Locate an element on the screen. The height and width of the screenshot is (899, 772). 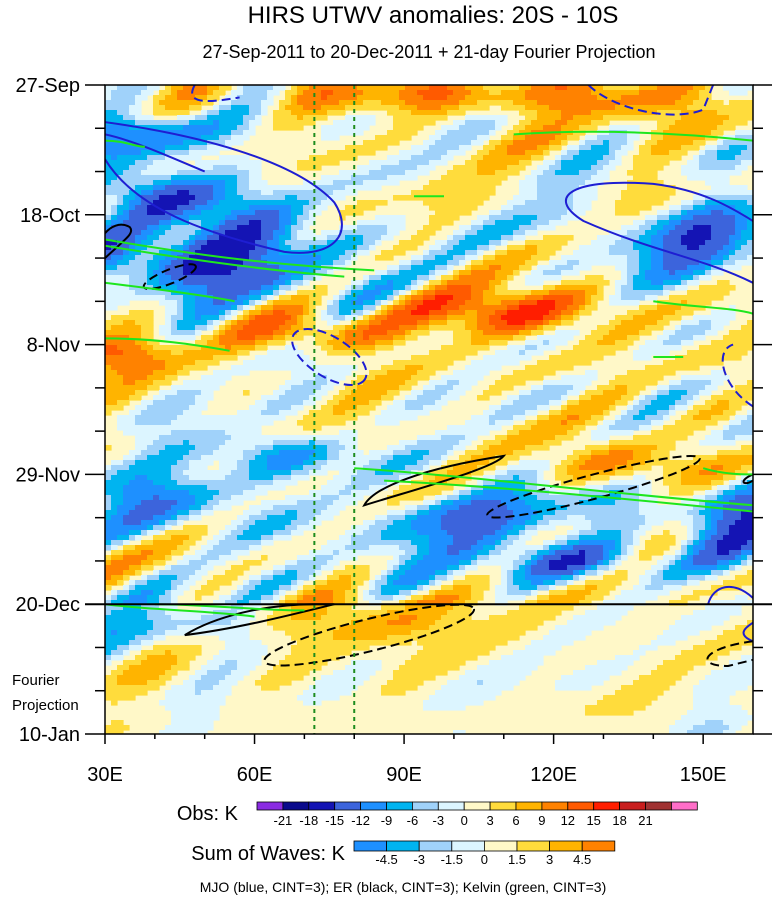
colorbar-label: -3 is located at coordinates (419, 859).